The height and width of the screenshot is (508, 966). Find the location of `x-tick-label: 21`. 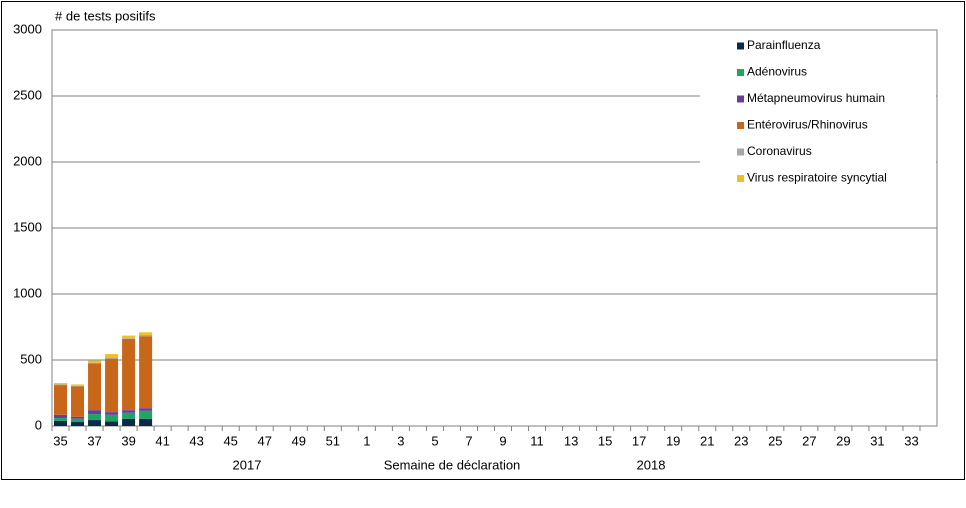

x-tick-label: 21 is located at coordinates (707, 440).